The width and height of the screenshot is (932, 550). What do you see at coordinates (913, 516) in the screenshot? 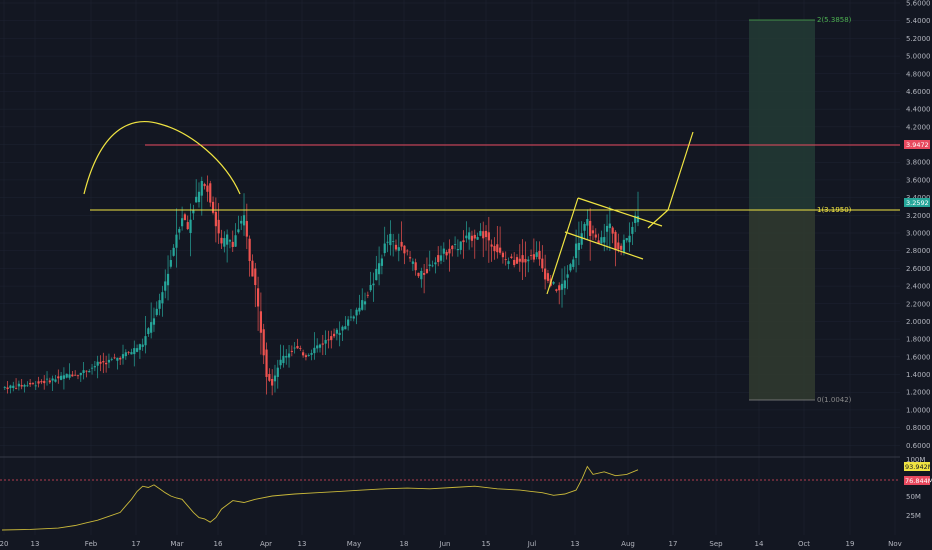
I see `indicator-tick-label: 25M` at bounding box center [913, 516].